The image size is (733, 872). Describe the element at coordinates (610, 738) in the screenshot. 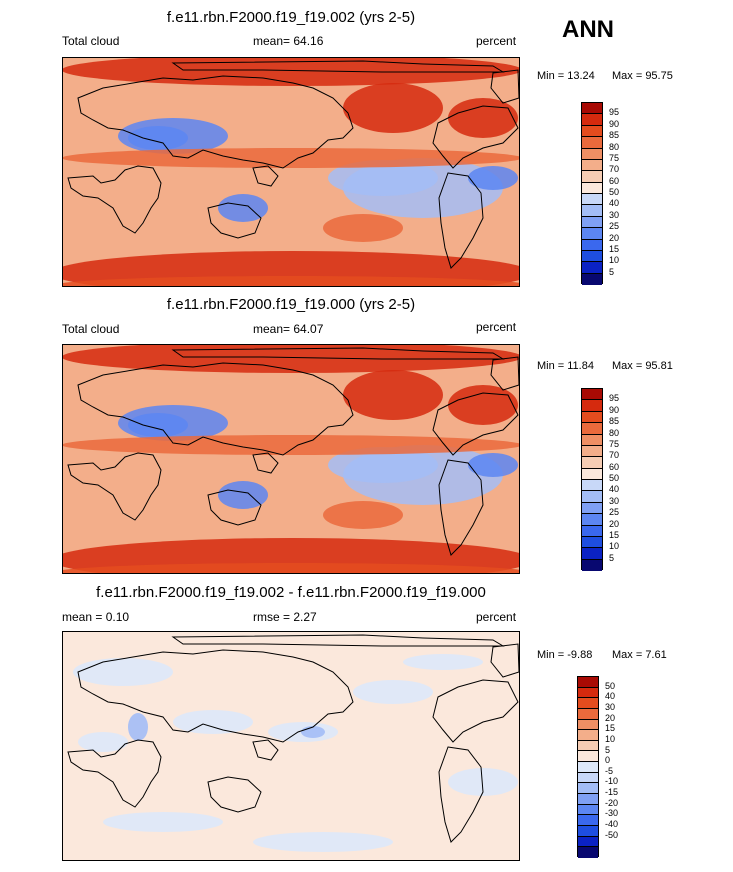

I see `colorbar-tick-label: 10` at that location.